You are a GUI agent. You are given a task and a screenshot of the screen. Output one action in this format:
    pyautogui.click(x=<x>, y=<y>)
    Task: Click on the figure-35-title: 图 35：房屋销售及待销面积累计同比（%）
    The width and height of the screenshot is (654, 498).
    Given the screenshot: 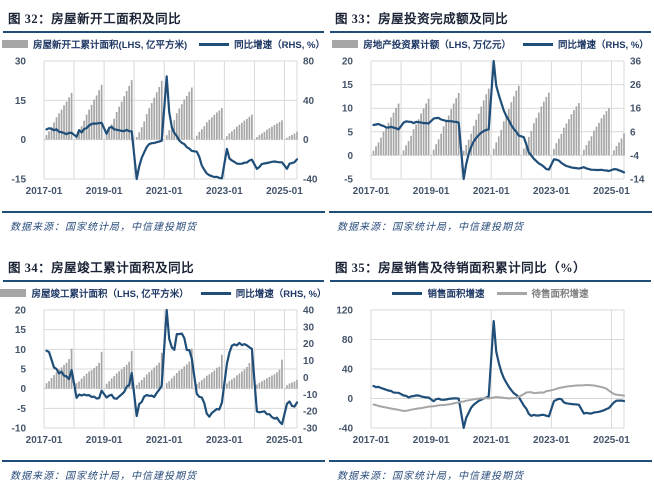 What is the action you would take?
    pyautogui.click(x=461, y=268)
    